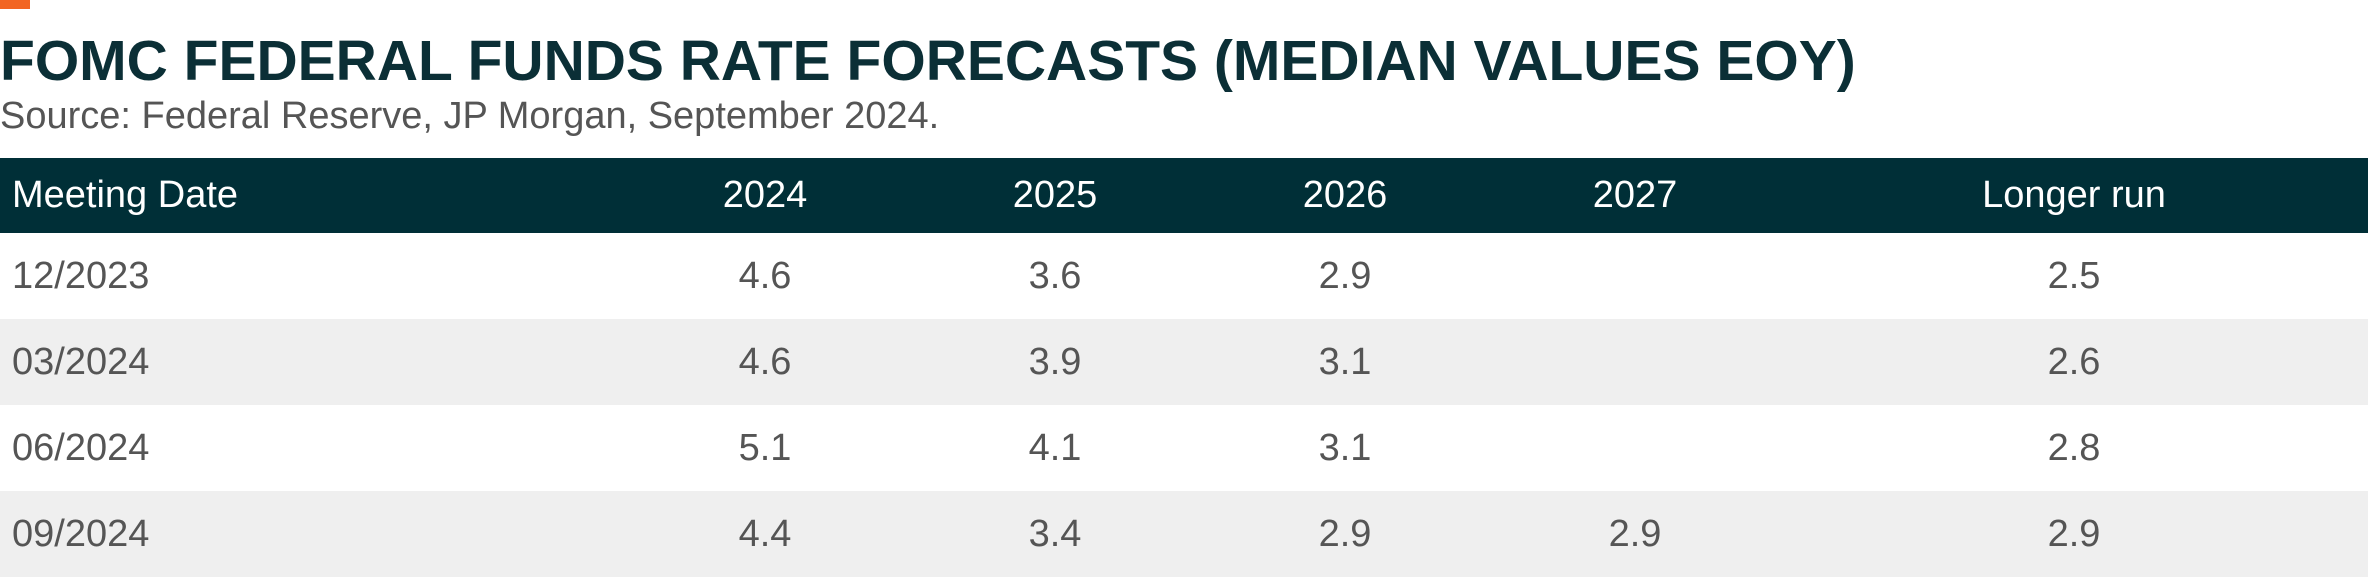  Describe the element at coordinates (125, 195) in the screenshot. I see `column-header-meeting-date: Meeting Date` at that location.